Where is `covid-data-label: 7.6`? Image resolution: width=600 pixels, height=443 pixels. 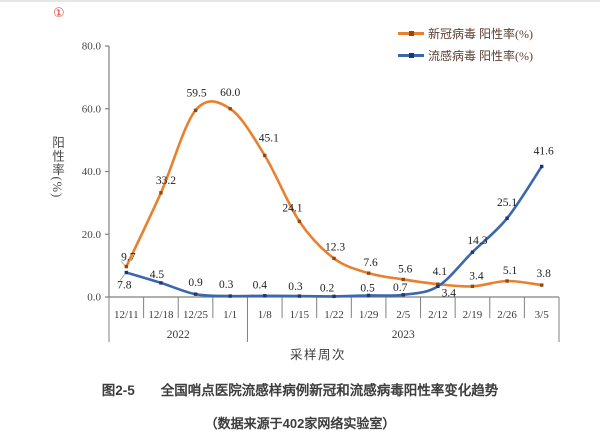 covid-data-label: 7.6 is located at coordinates (370, 263).